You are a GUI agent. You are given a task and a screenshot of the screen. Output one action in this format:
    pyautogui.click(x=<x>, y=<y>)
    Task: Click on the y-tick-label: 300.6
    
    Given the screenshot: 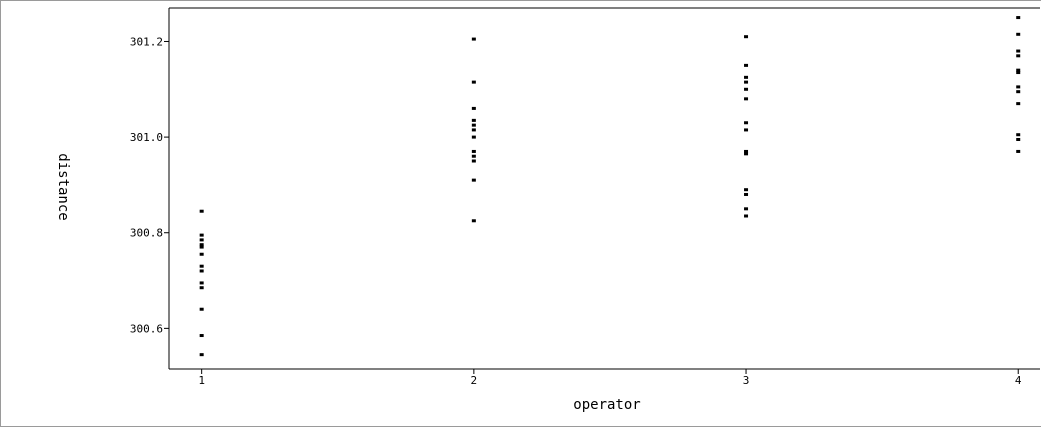 What is the action you would take?
    pyautogui.click(x=146, y=328)
    